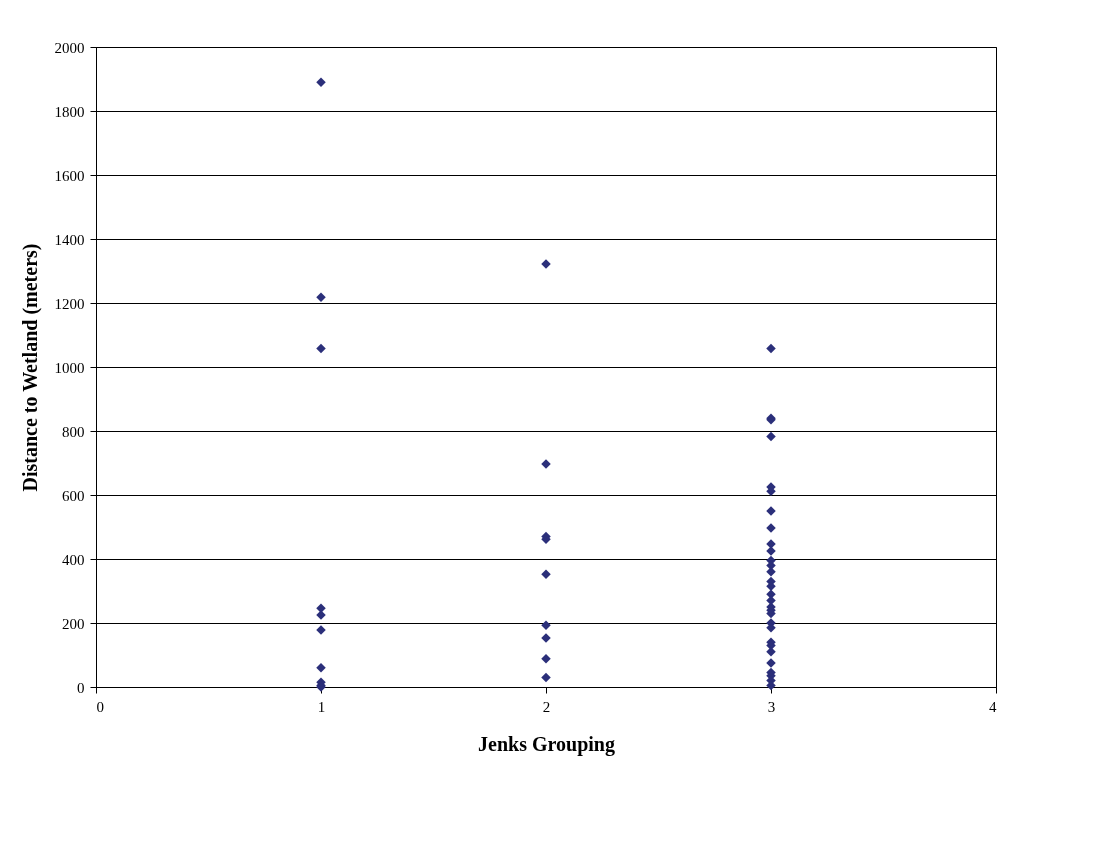  What do you see at coordinates (69, 303) in the screenshot?
I see `y-tick-label: 1200` at bounding box center [69, 303].